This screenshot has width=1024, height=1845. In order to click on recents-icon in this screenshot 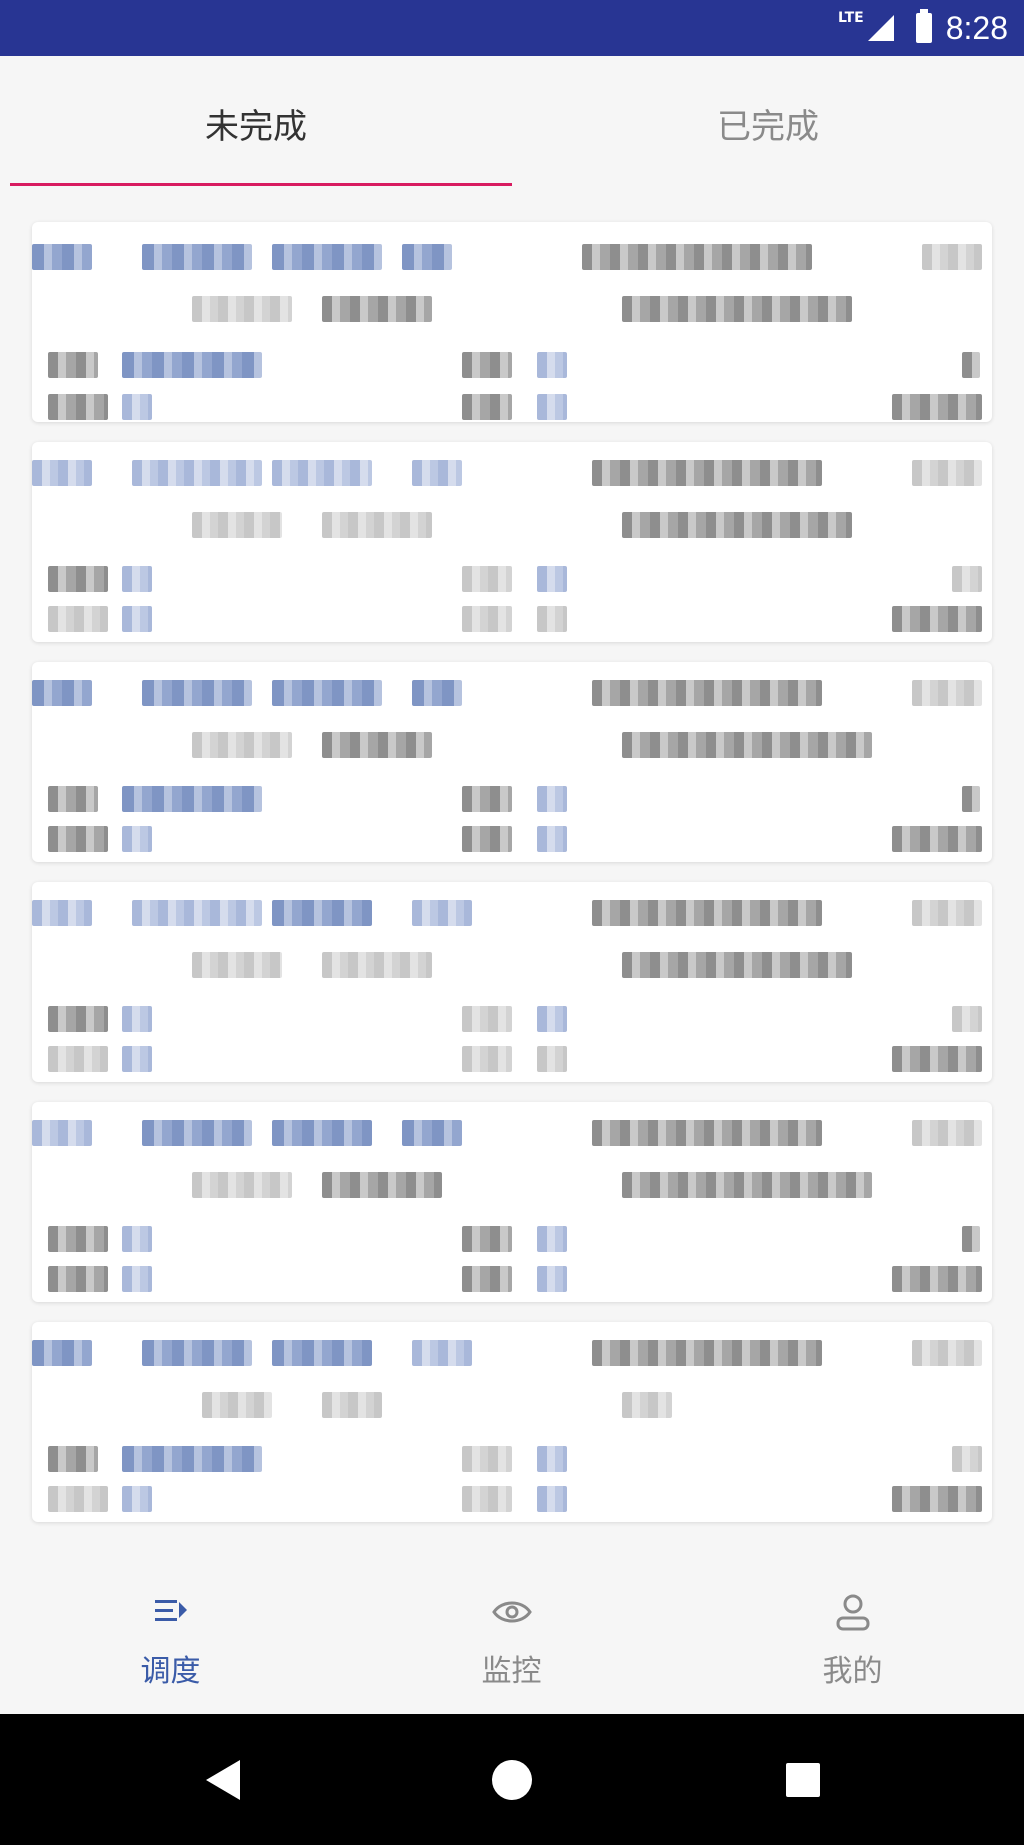, I will do `click(803, 1779)`.